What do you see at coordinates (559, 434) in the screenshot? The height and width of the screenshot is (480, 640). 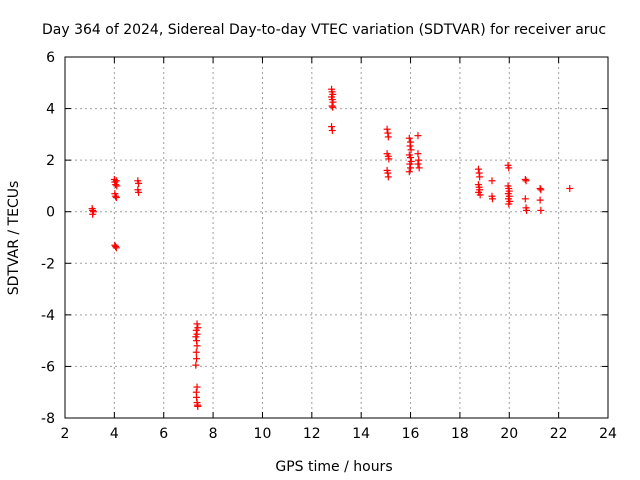 I see `x-tick-label: 22` at bounding box center [559, 434].